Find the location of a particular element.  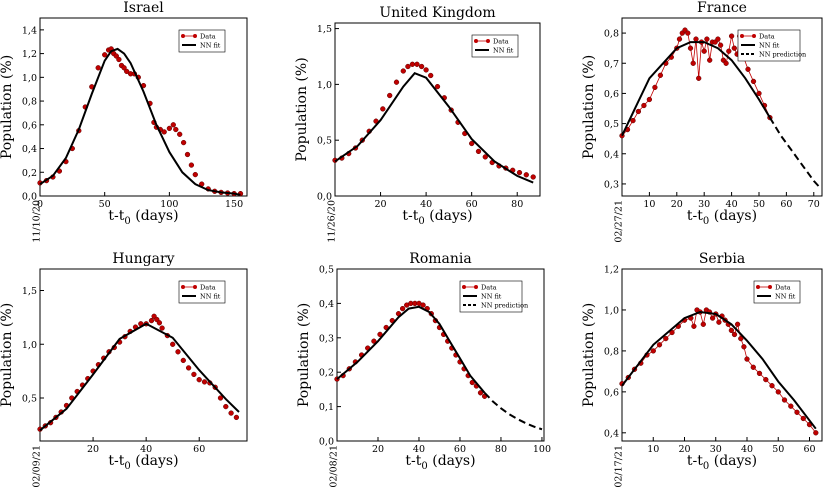

start-date-label: 11/26/20 is located at coordinates (331, 221).